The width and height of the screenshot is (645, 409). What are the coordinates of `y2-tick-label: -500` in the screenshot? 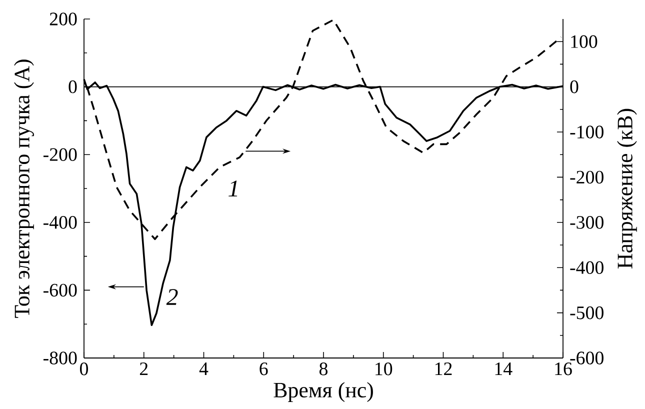 It's located at (587, 313).